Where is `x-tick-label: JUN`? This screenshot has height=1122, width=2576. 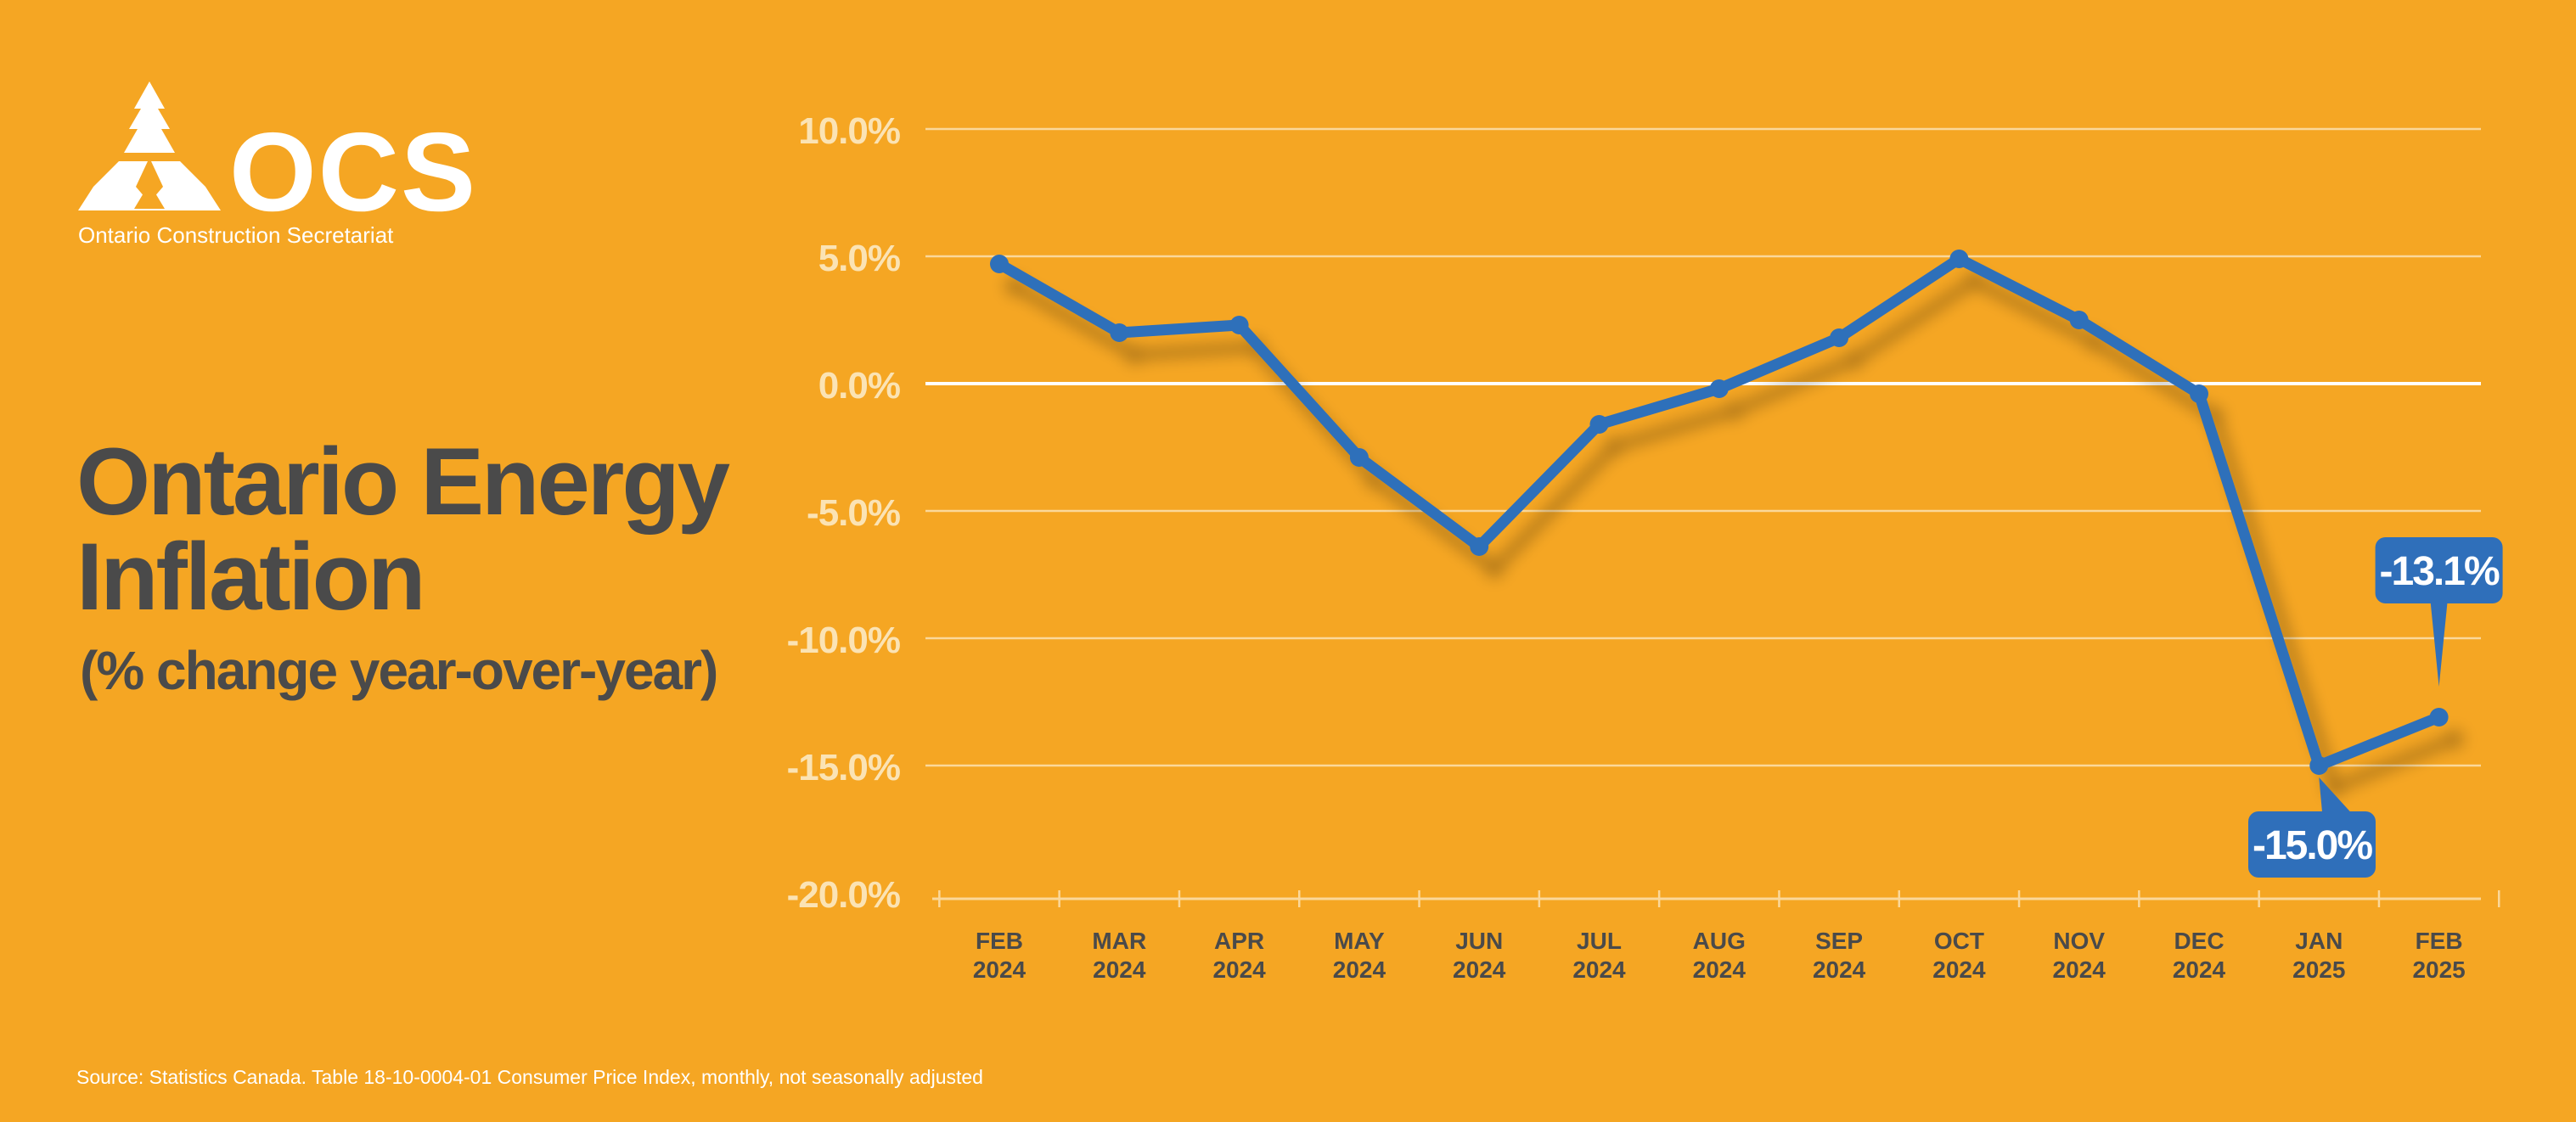
x-tick-label: JUN is located at coordinates (1479, 941).